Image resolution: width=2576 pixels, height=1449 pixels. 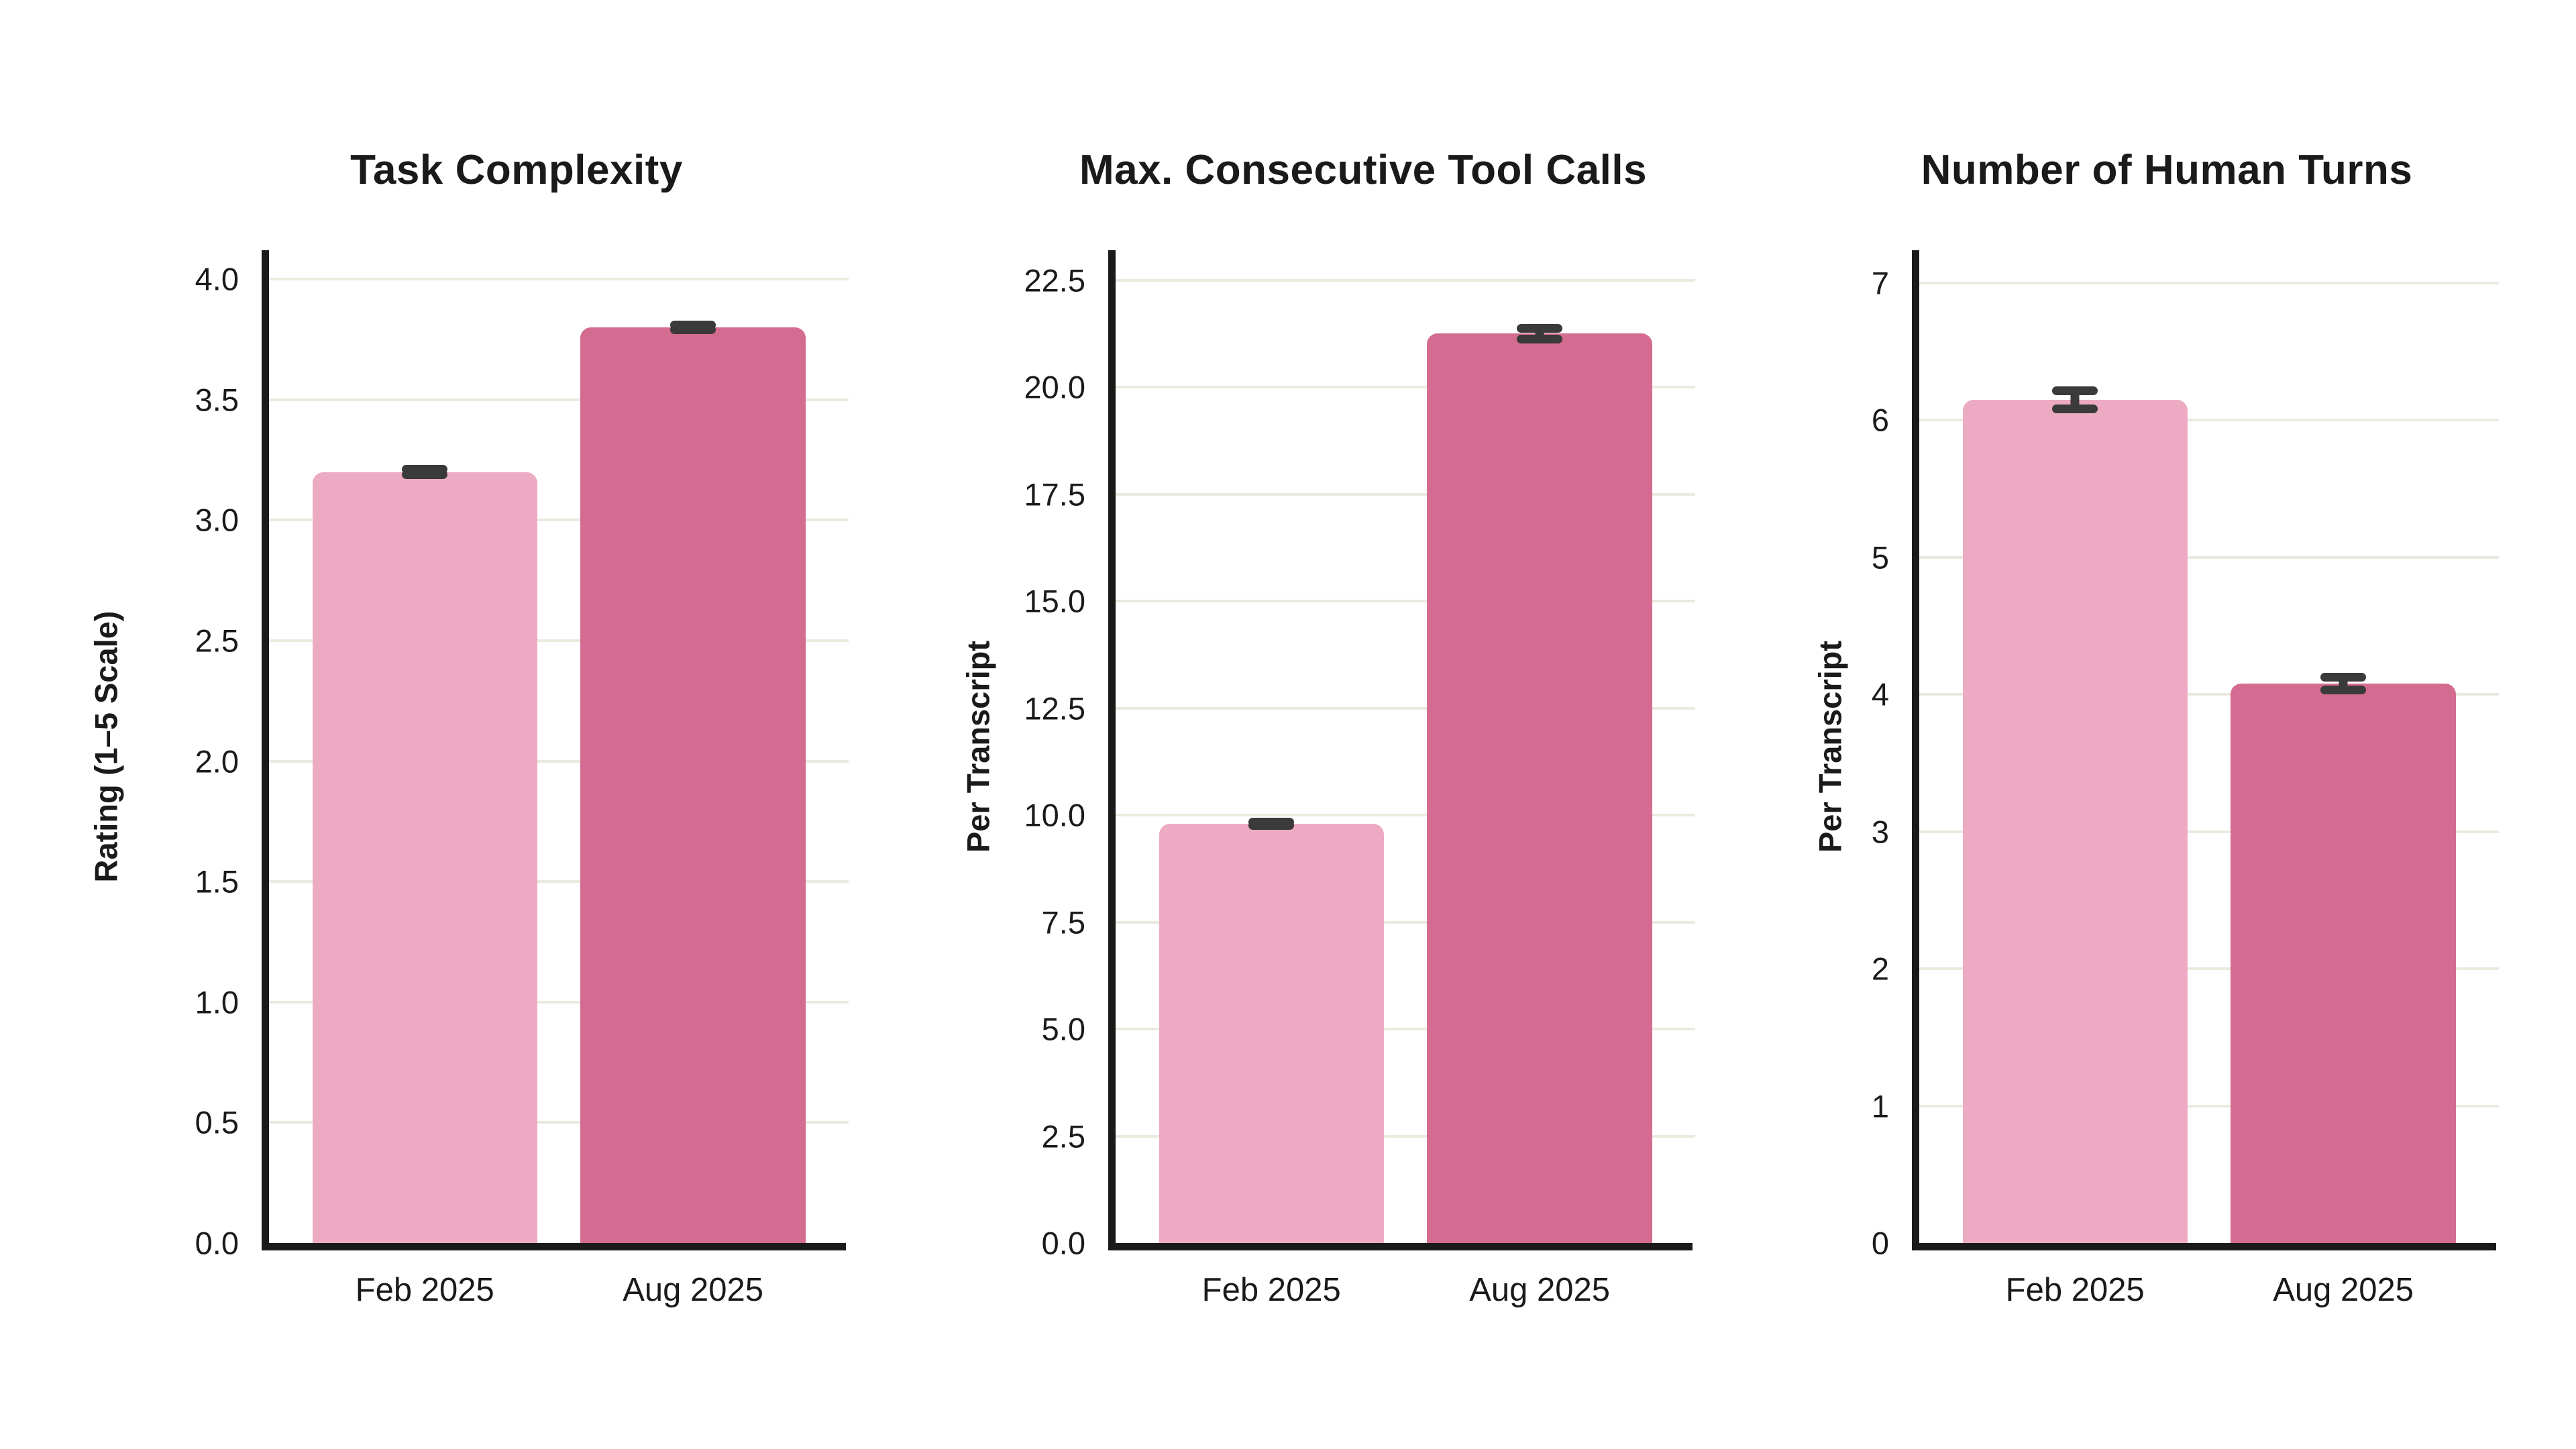 What do you see at coordinates (1880, 1106) in the screenshot?
I see `y-tick-label: 1` at bounding box center [1880, 1106].